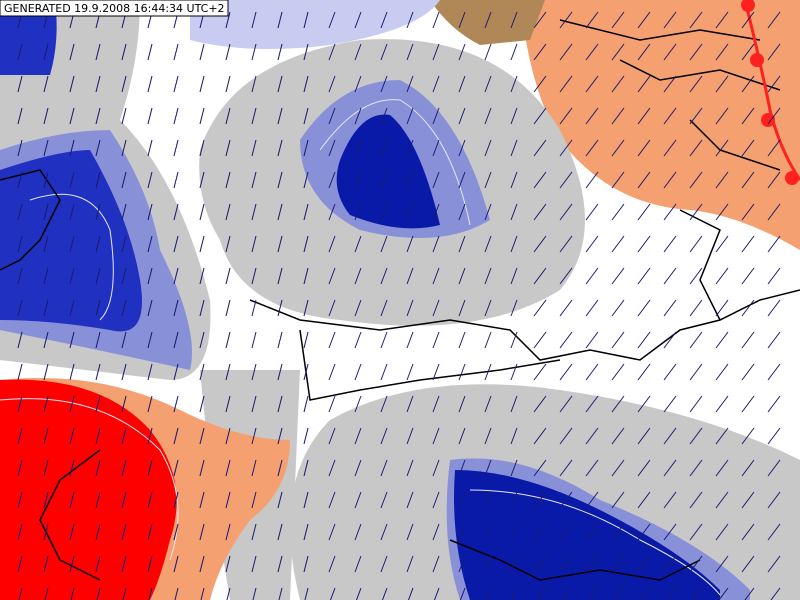 This screenshot has height=600, width=800. What do you see at coordinates (88, 489) in the screenshot?
I see `hot-region` at bounding box center [88, 489].